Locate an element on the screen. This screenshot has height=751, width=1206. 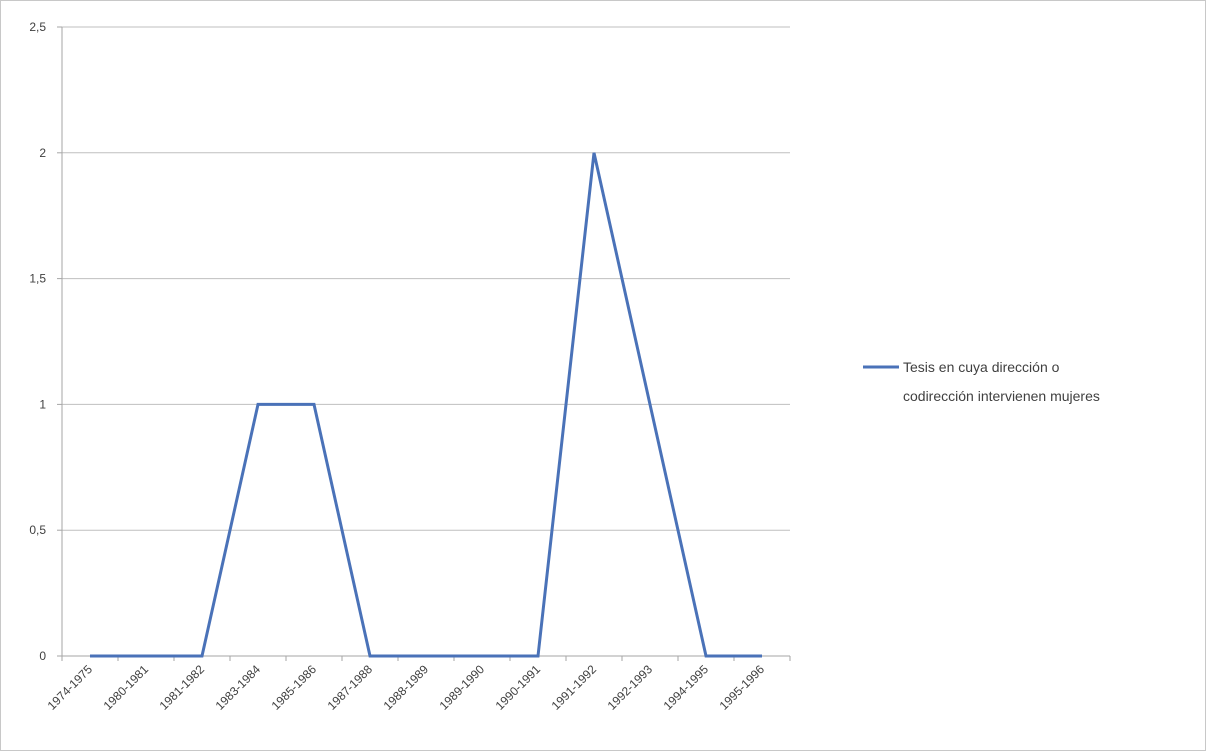
y-tick-label: 0,5 is located at coordinates (37, 530).